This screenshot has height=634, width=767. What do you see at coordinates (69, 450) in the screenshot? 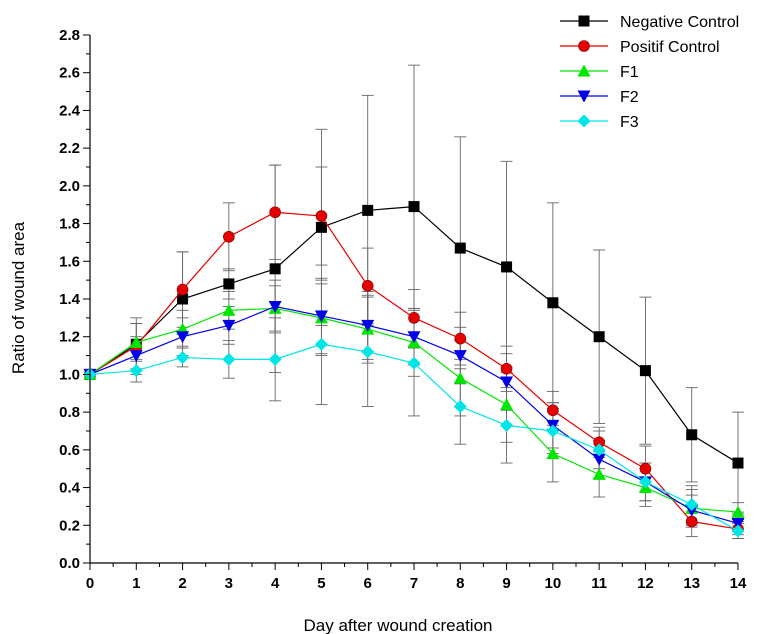
I see `y-tick-label: 0.6` at bounding box center [69, 450].